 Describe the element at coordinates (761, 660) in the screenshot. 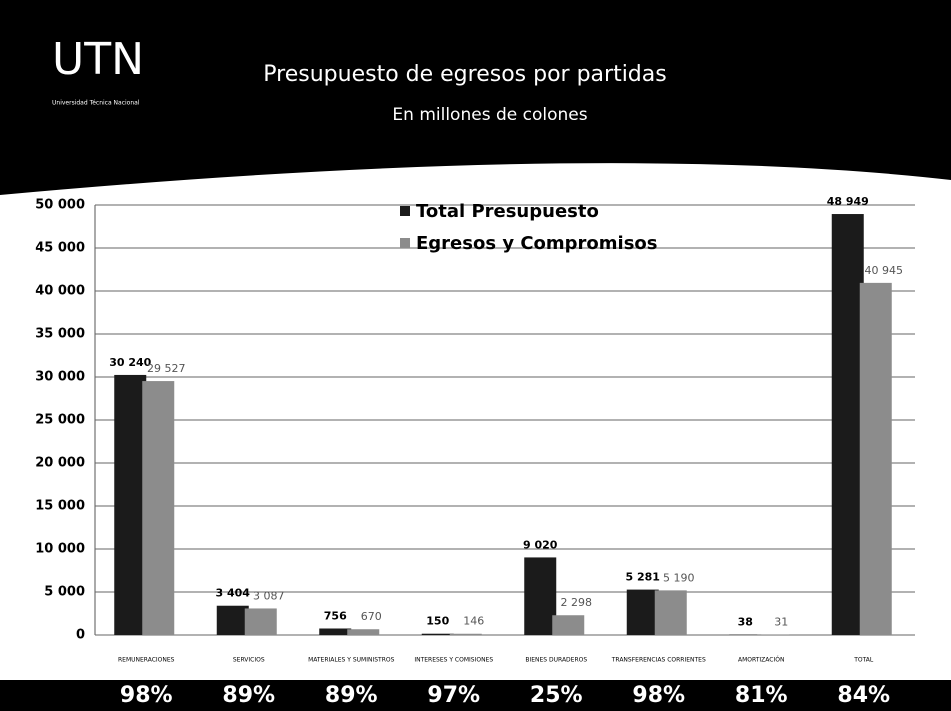

I see `x-tick-label: AMORTIZACIÓN` at that location.